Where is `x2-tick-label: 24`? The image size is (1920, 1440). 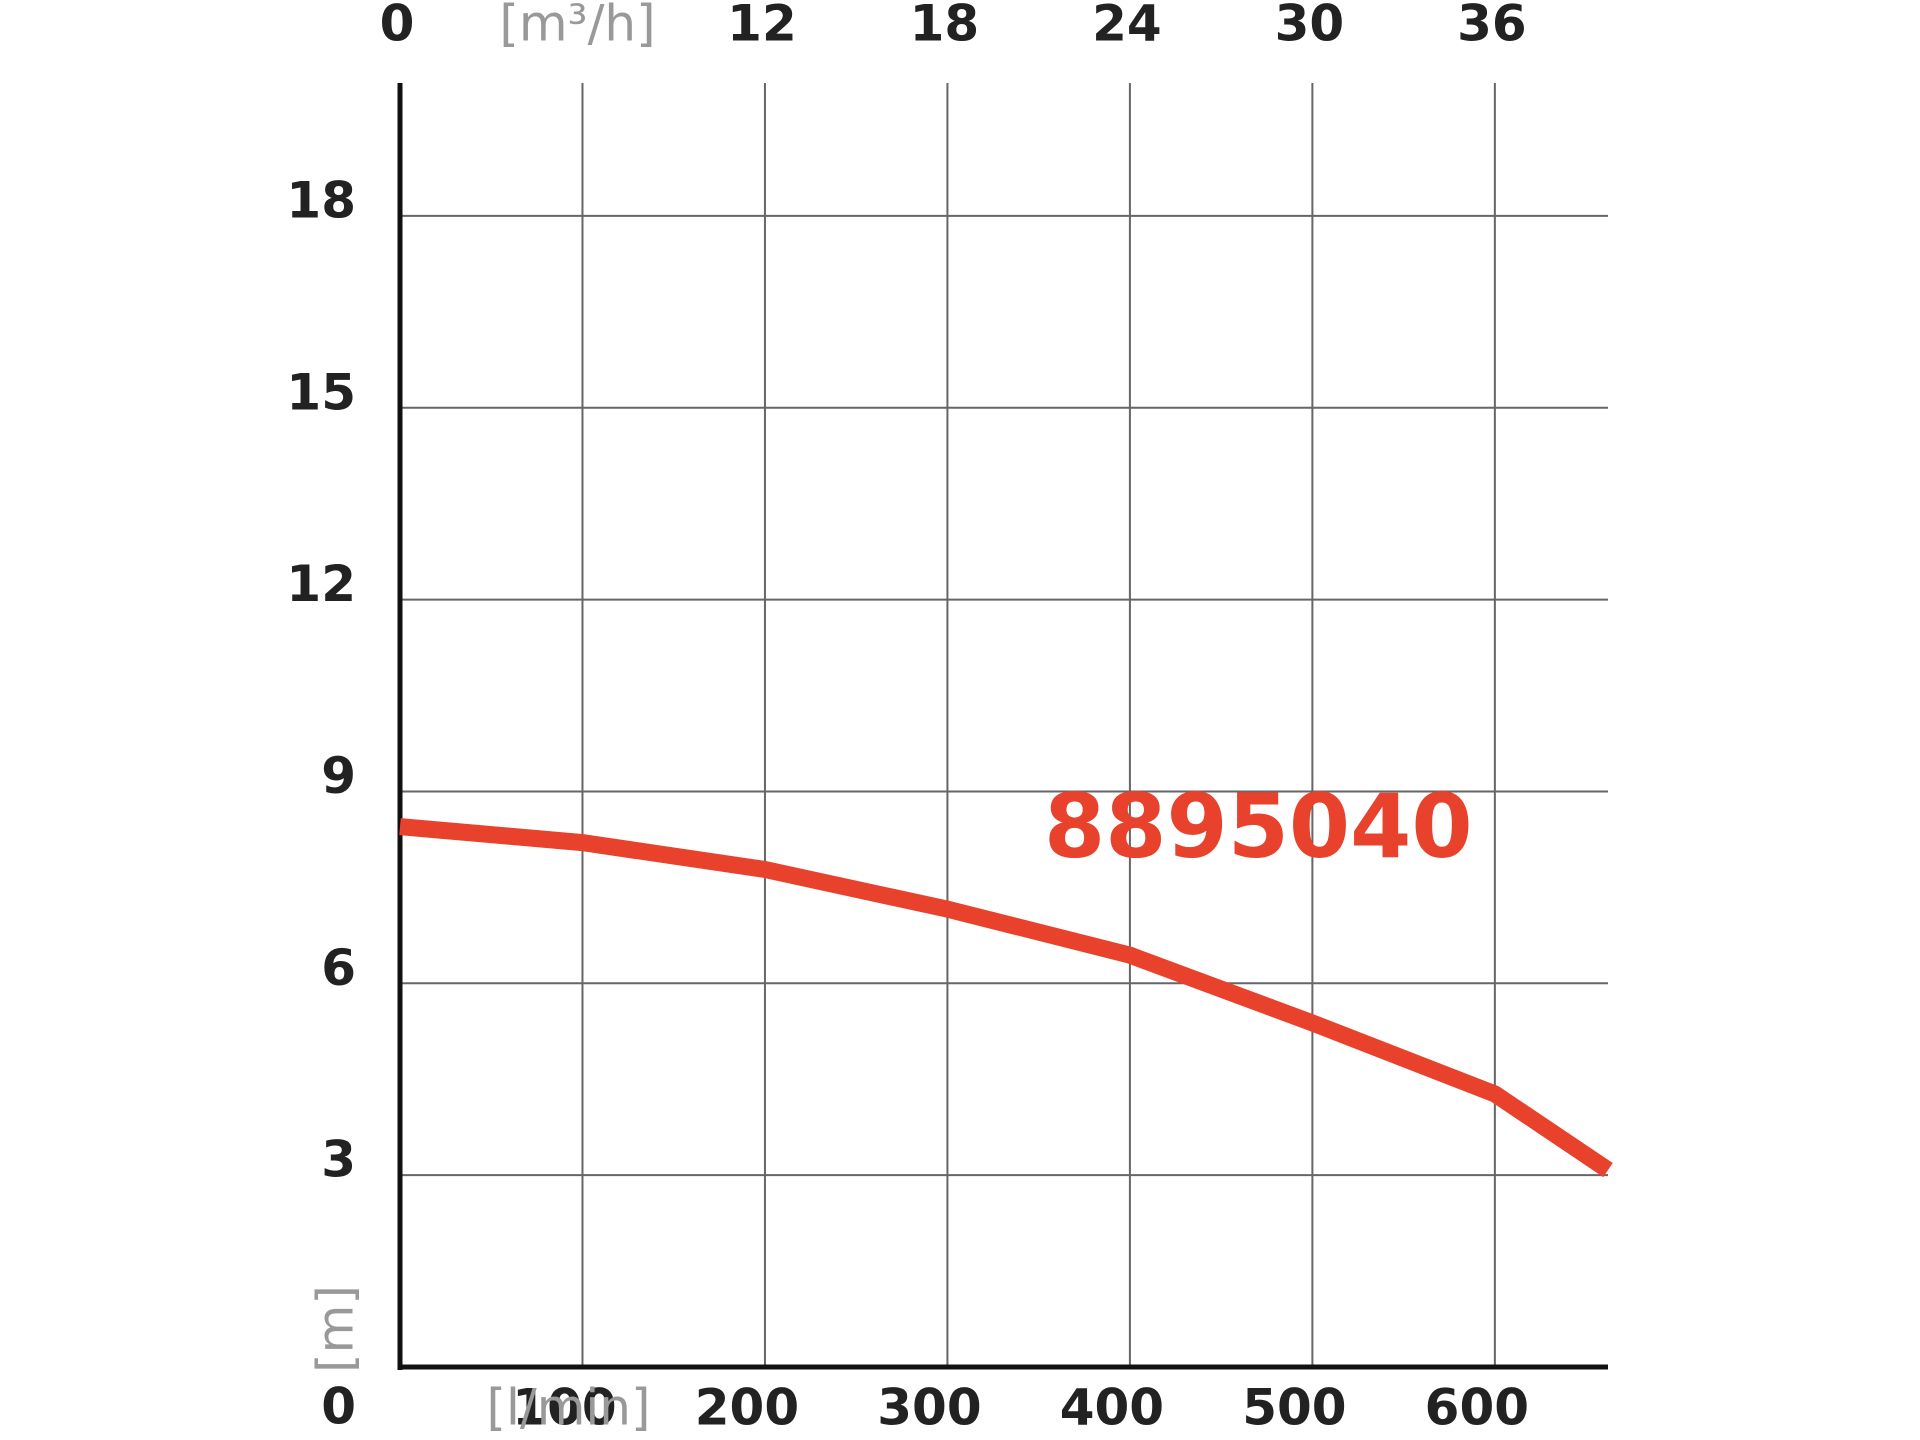 x2-tick-label: 24 is located at coordinates (1127, 26).